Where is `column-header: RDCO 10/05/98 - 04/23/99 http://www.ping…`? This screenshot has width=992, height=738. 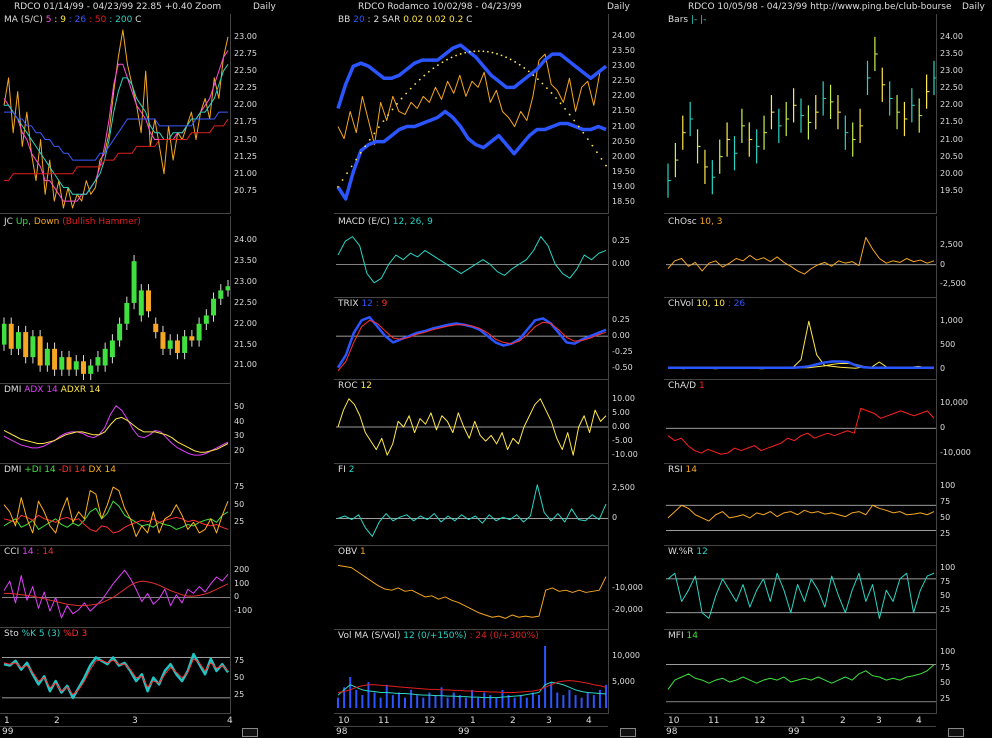 column-header: RDCO 10/05/98 - 04/23/99 http://www.ping… is located at coordinates (820, 7).